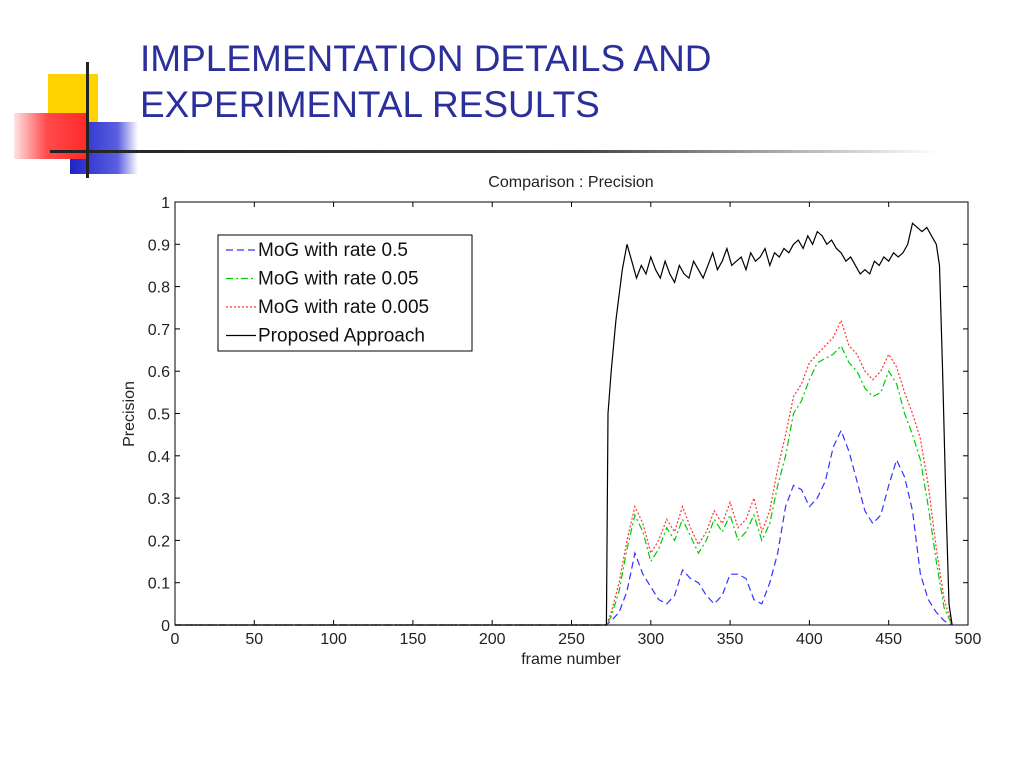  Describe the element at coordinates (338, 279) in the screenshot. I see `legend-entry: MoG with rate 0.05` at that location.